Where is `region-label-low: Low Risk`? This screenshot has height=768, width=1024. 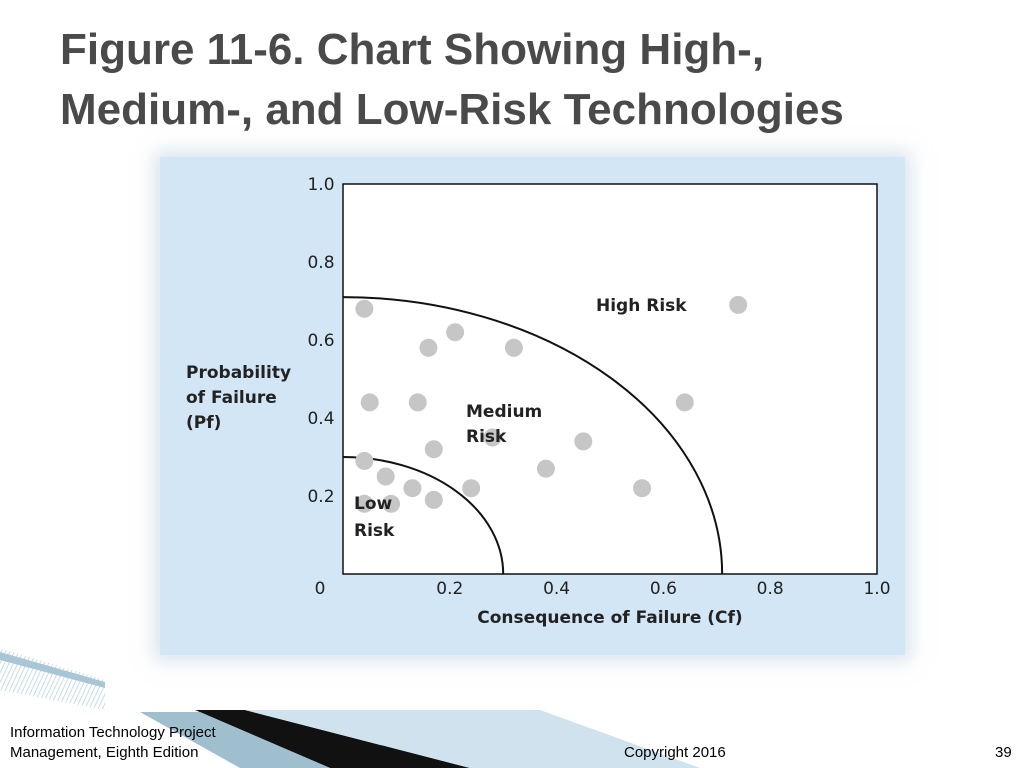
region-label-low: Low Risk is located at coordinates (376, 517).